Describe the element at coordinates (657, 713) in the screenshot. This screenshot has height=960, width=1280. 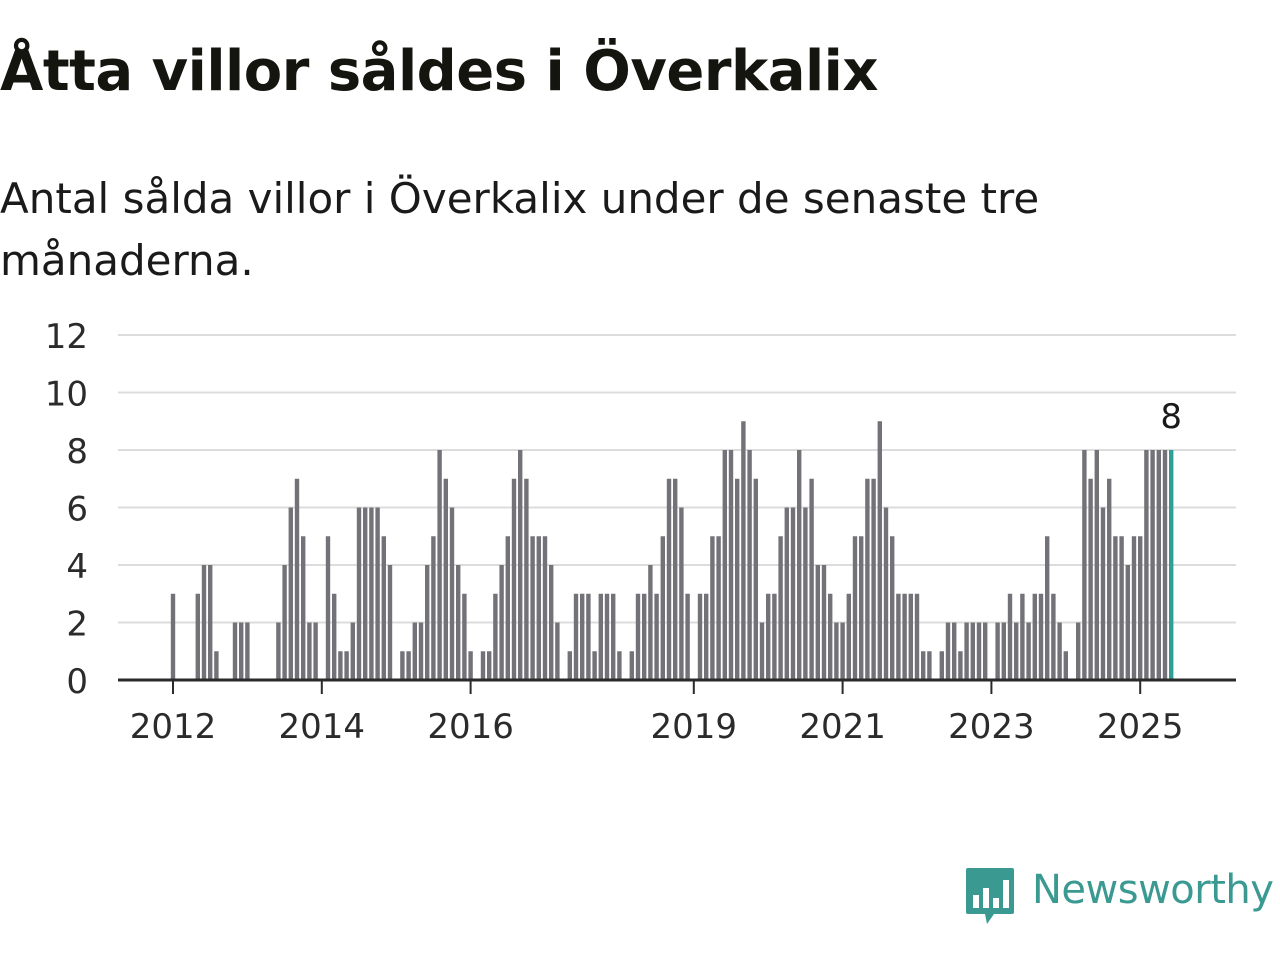
I see `x-axis: 2012 2014 2016 2019 2021 2023 2025` at that location.